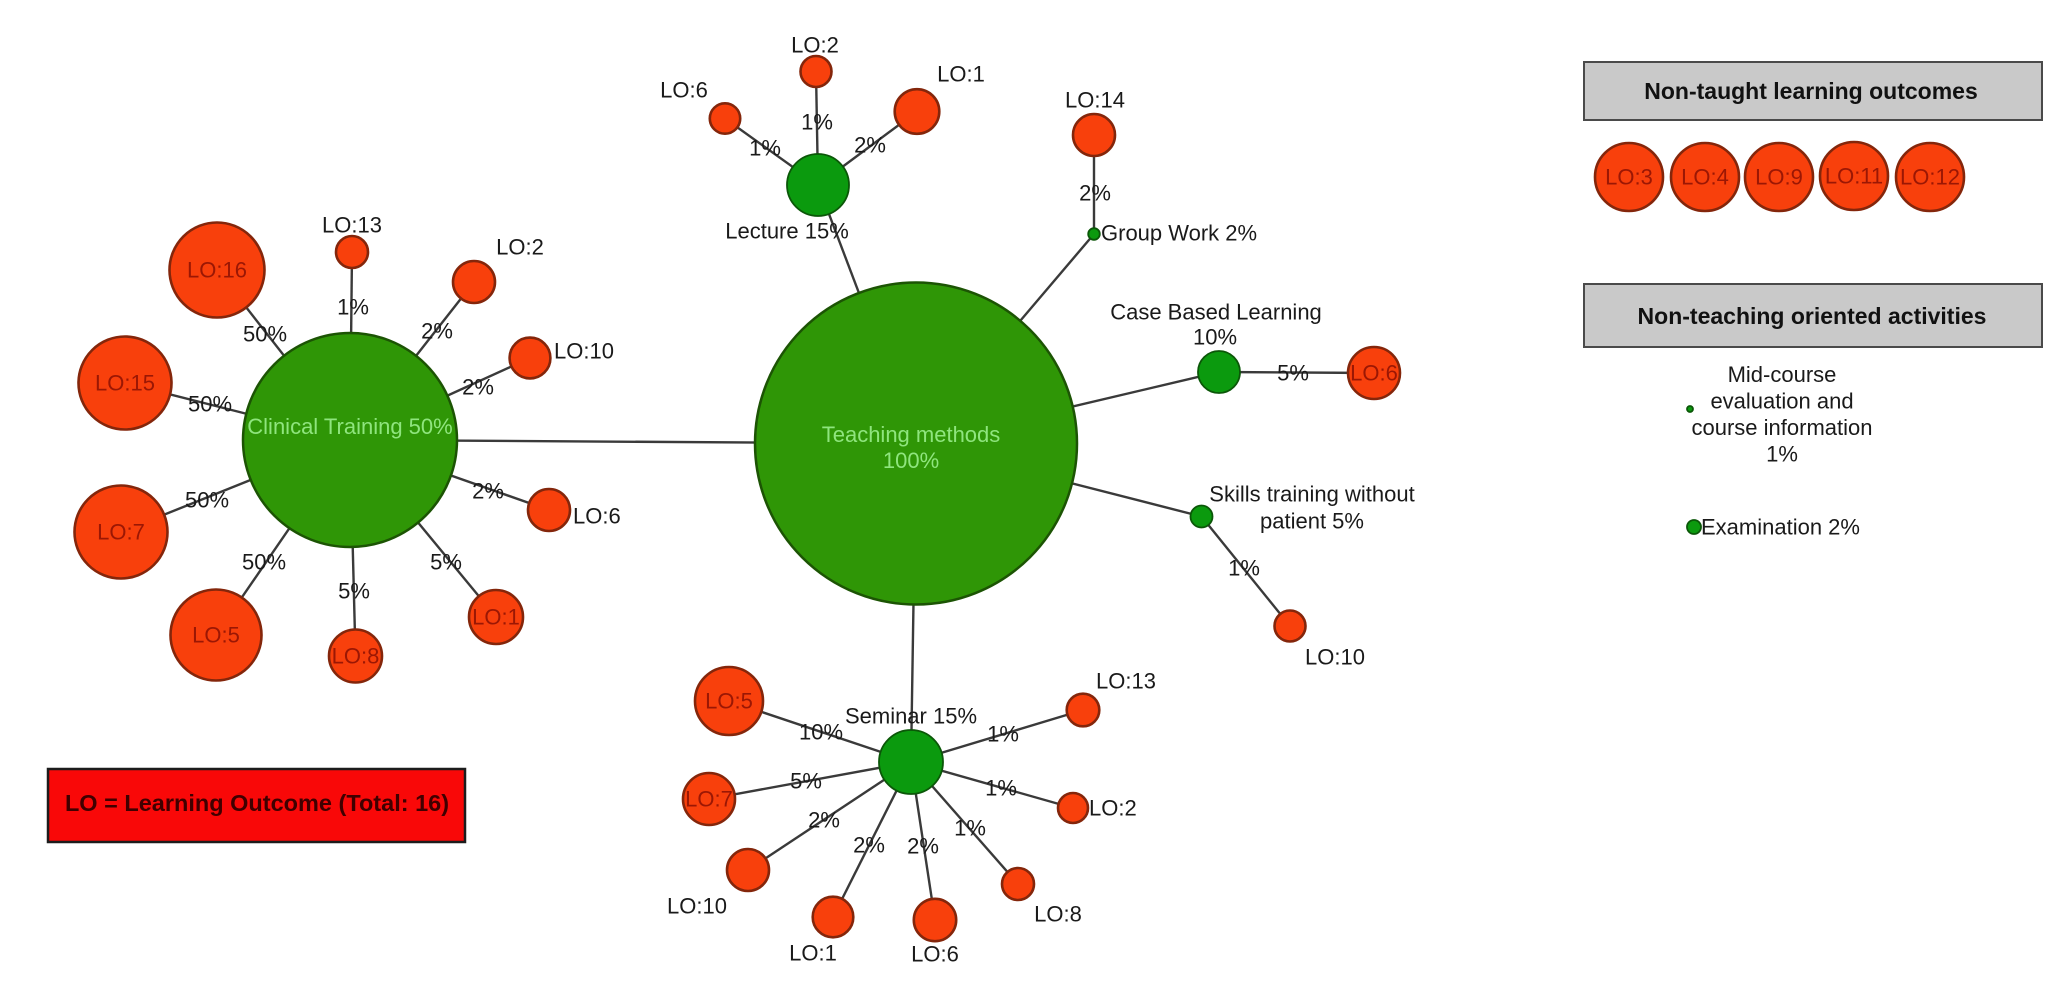 The image size is (2059, 1001). I want to click on svg-text: LO:16, so click(217, 270).